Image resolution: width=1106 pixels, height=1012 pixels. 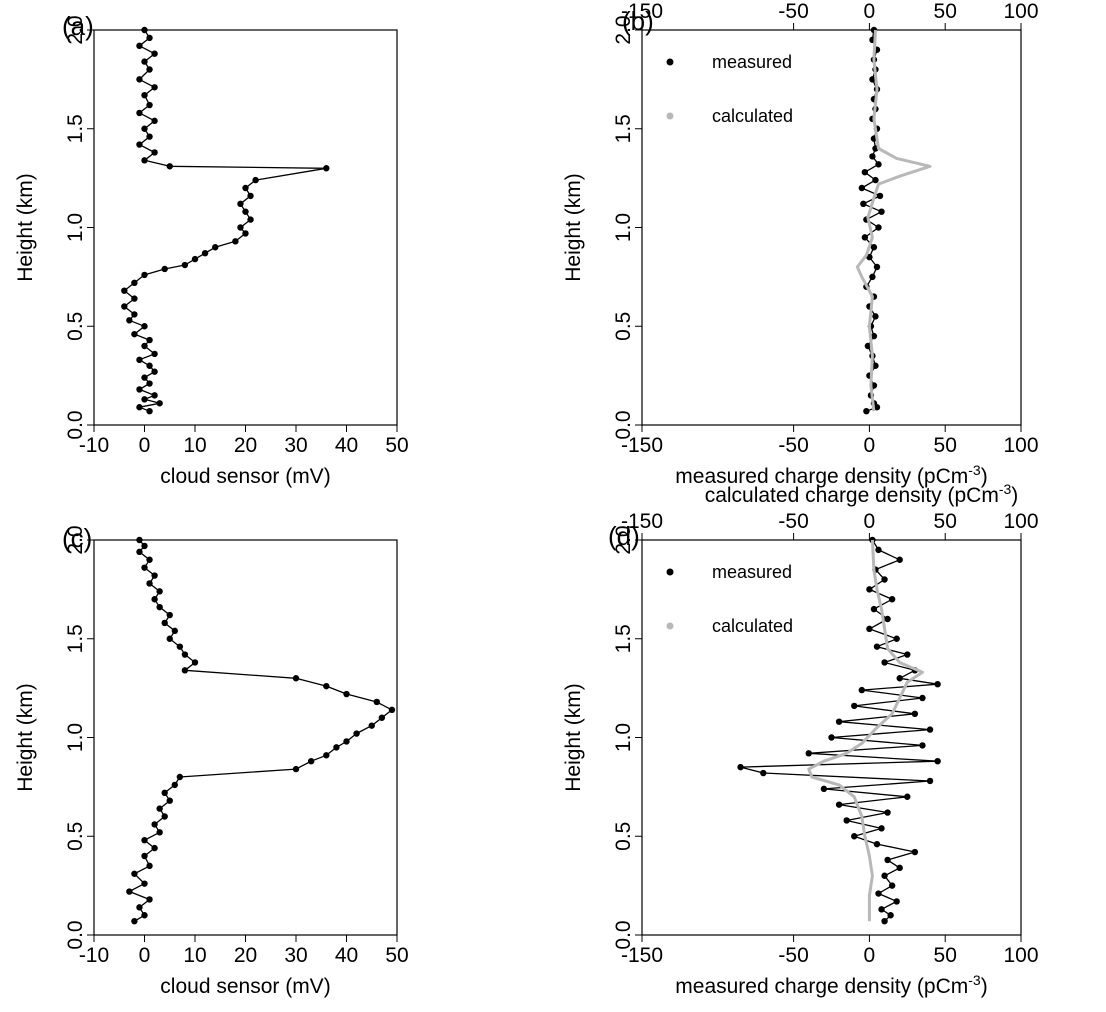 What do you see at coordinates (752, 572) in the screenshot?
I see `legend-label: measured` at bounding box center [752, 572].